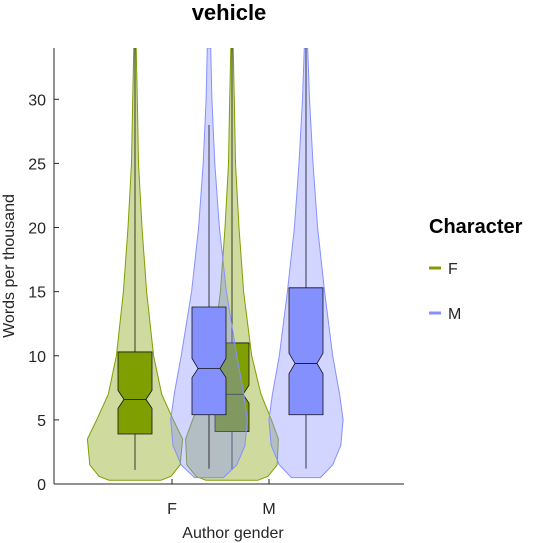  I want to click on y-tick-label: 25, so click(37, 164).